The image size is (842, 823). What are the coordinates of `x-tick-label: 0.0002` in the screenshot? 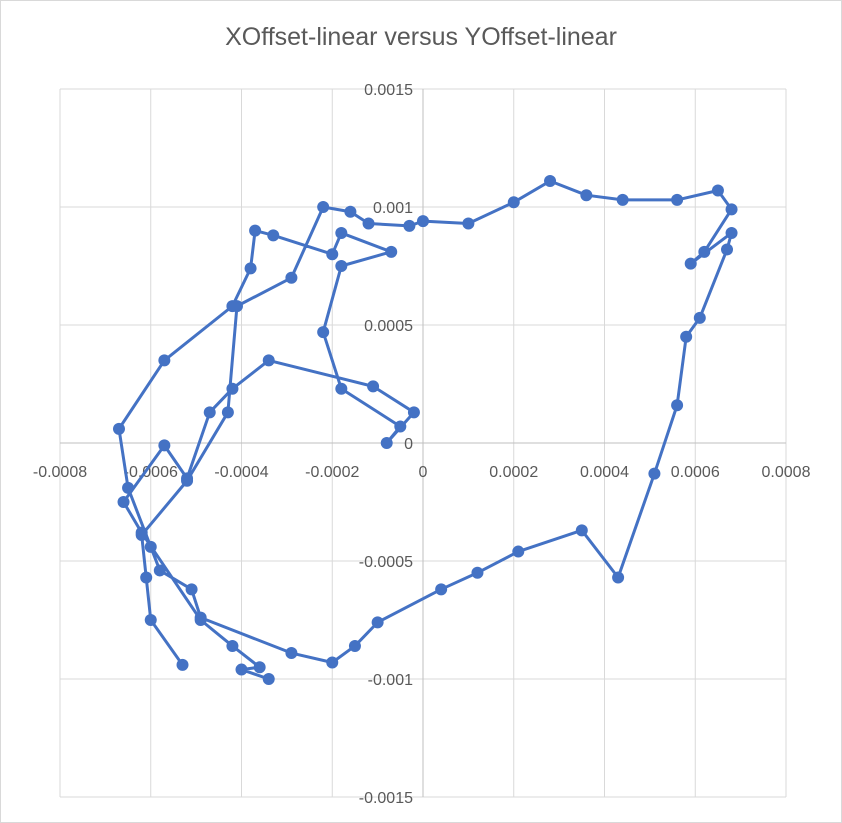 It's located at (513, 472).